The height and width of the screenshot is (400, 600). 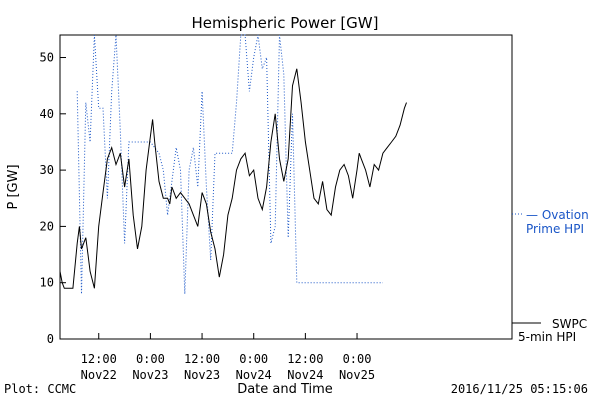 I want to click on y-axis-label: P [GW], so click(x=13, y=186).